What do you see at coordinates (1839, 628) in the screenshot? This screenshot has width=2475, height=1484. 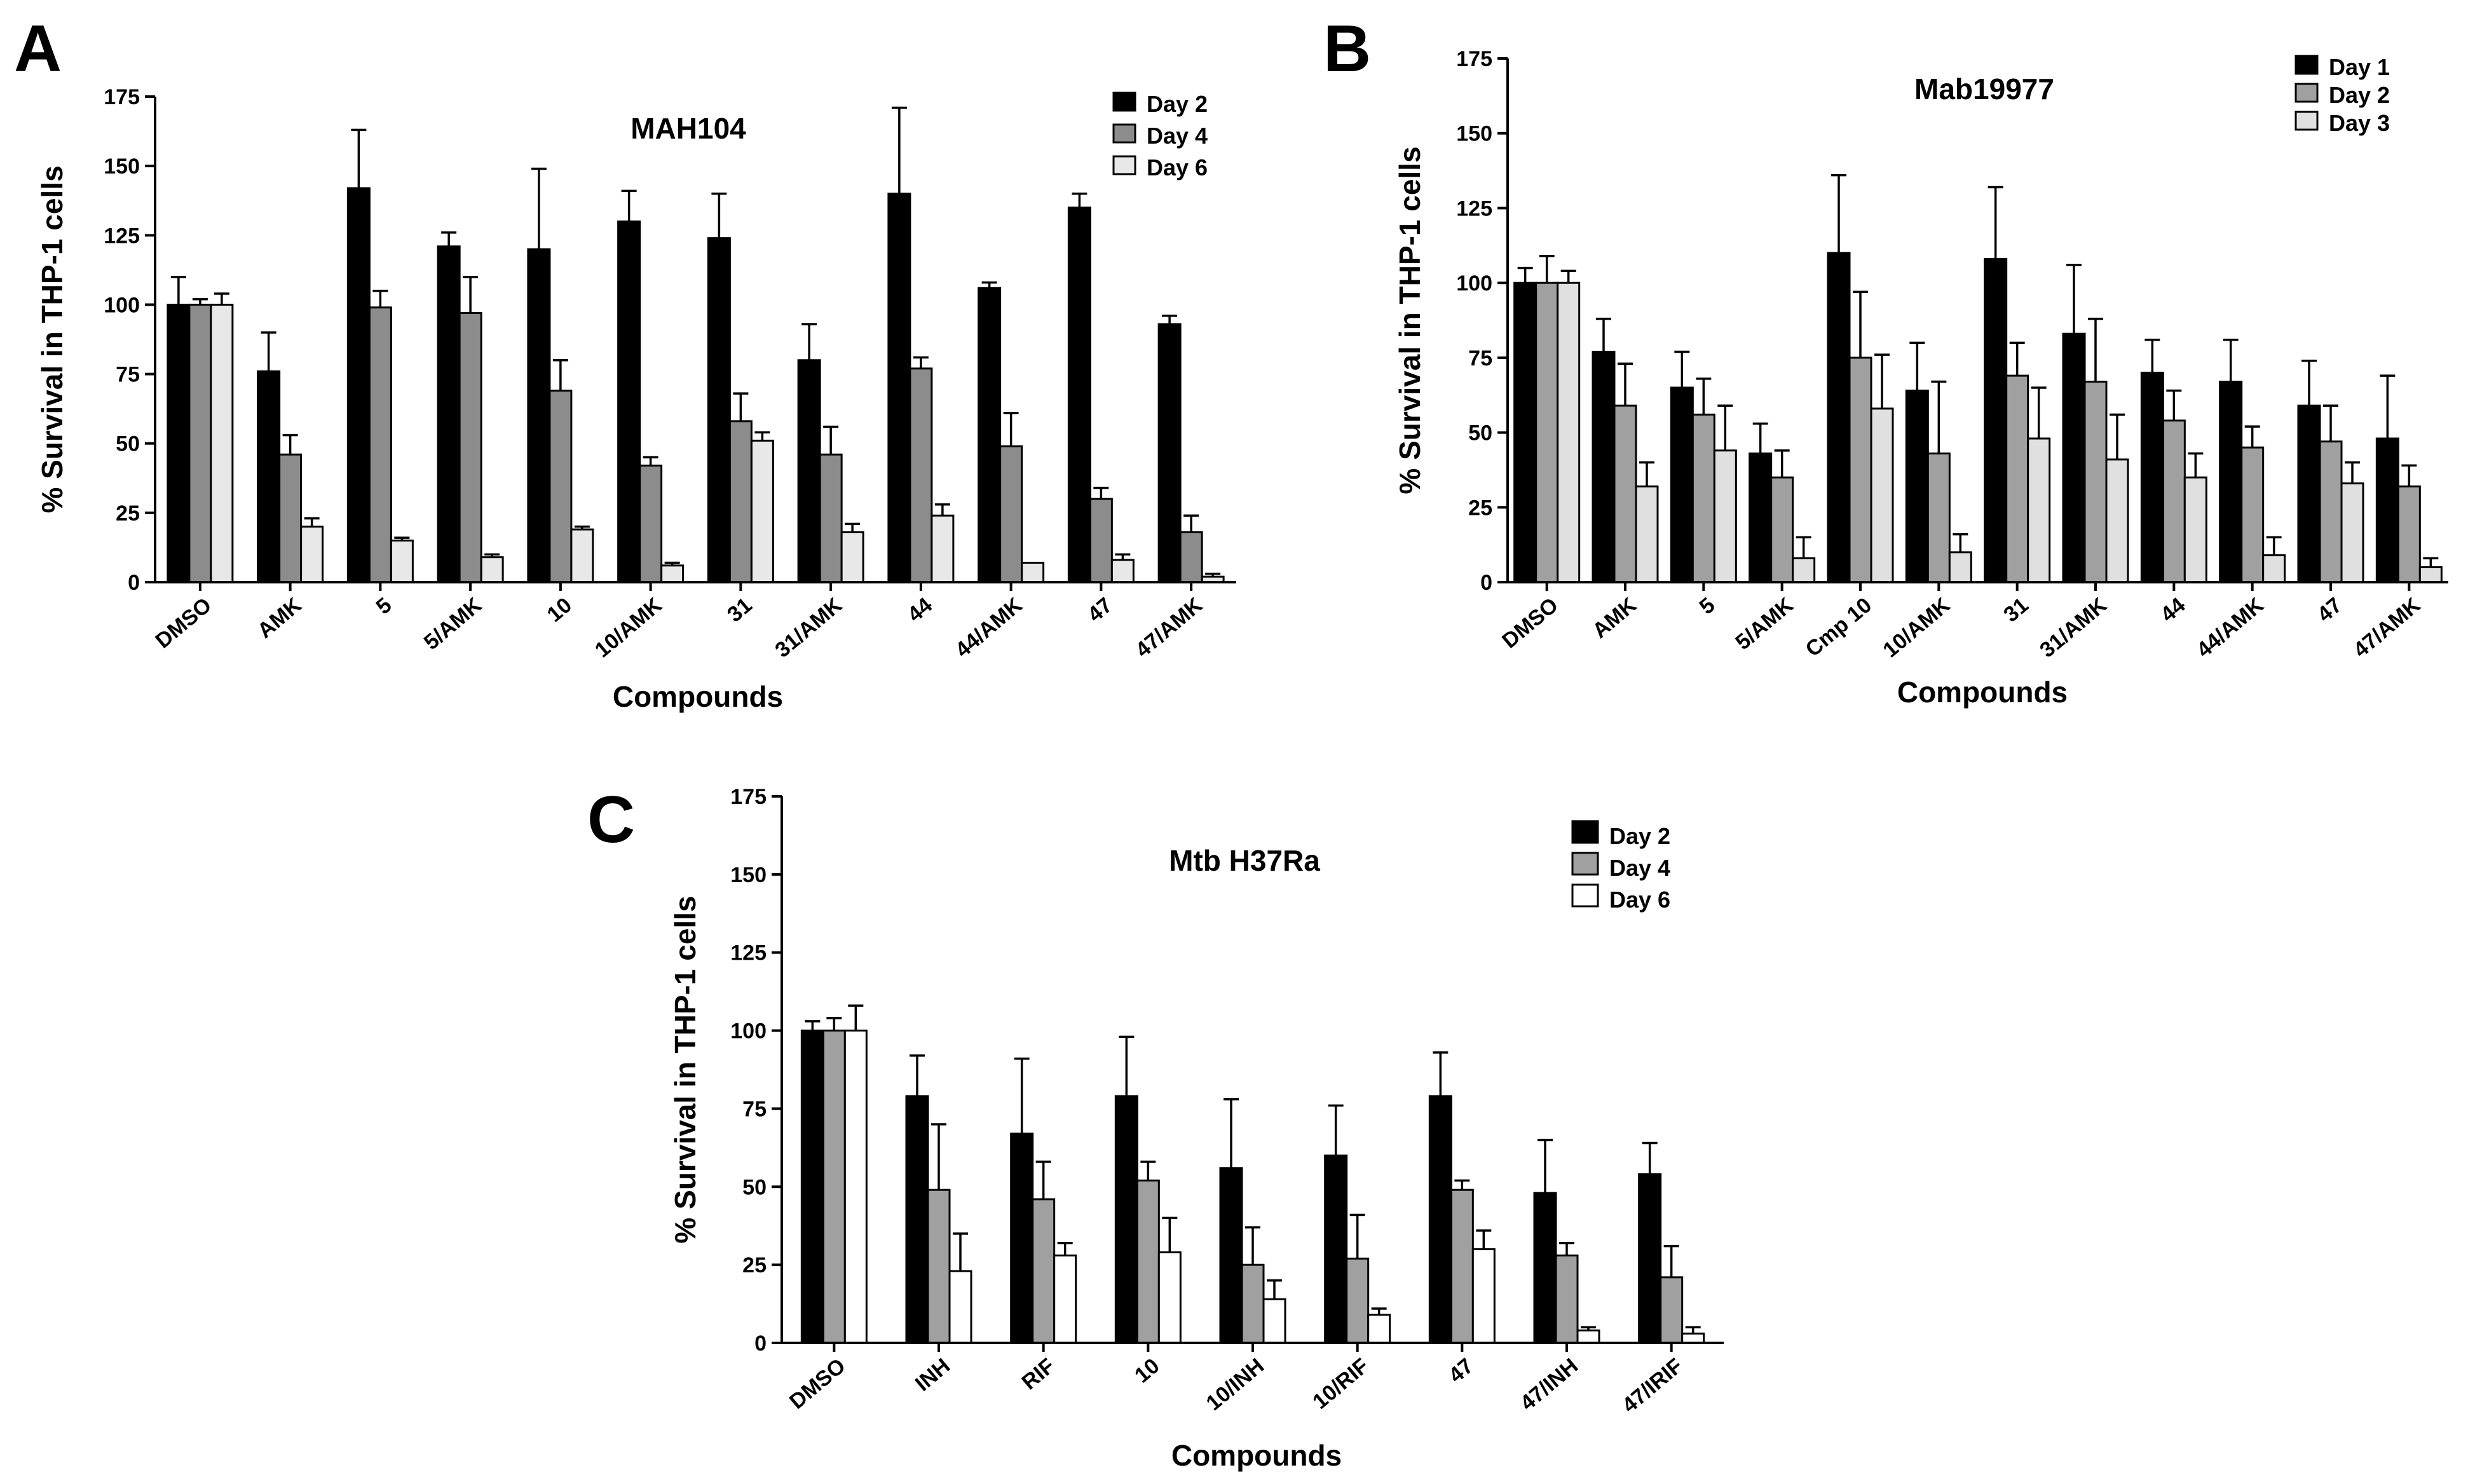 I see `x-tick-label: Cmp 10` at bounding box center [1839, 628].